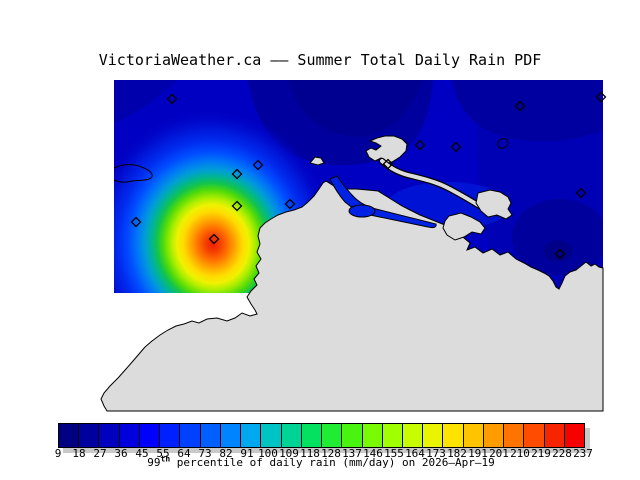 Image resolution: width=640 pixels, height=480 pixels. What do you see at coordinates (499, 453) in the screenshot?
I see `tick-label: 201` at bounding box center [499, 453].